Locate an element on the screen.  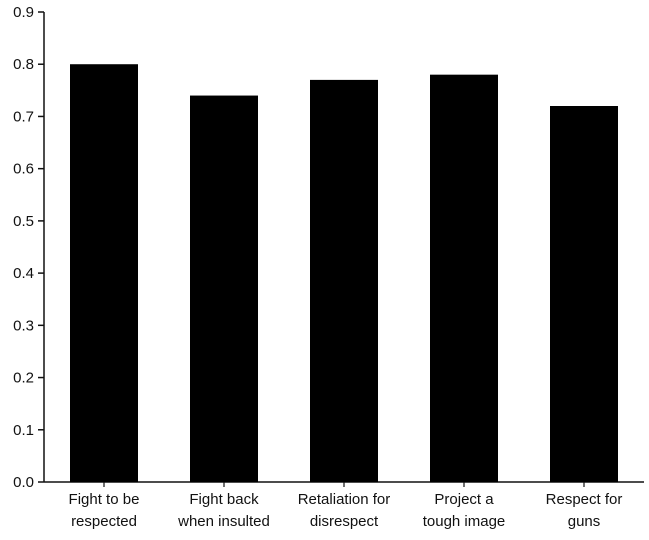
x-tick-label: Project a tough image is located at coordinates (464, 510).